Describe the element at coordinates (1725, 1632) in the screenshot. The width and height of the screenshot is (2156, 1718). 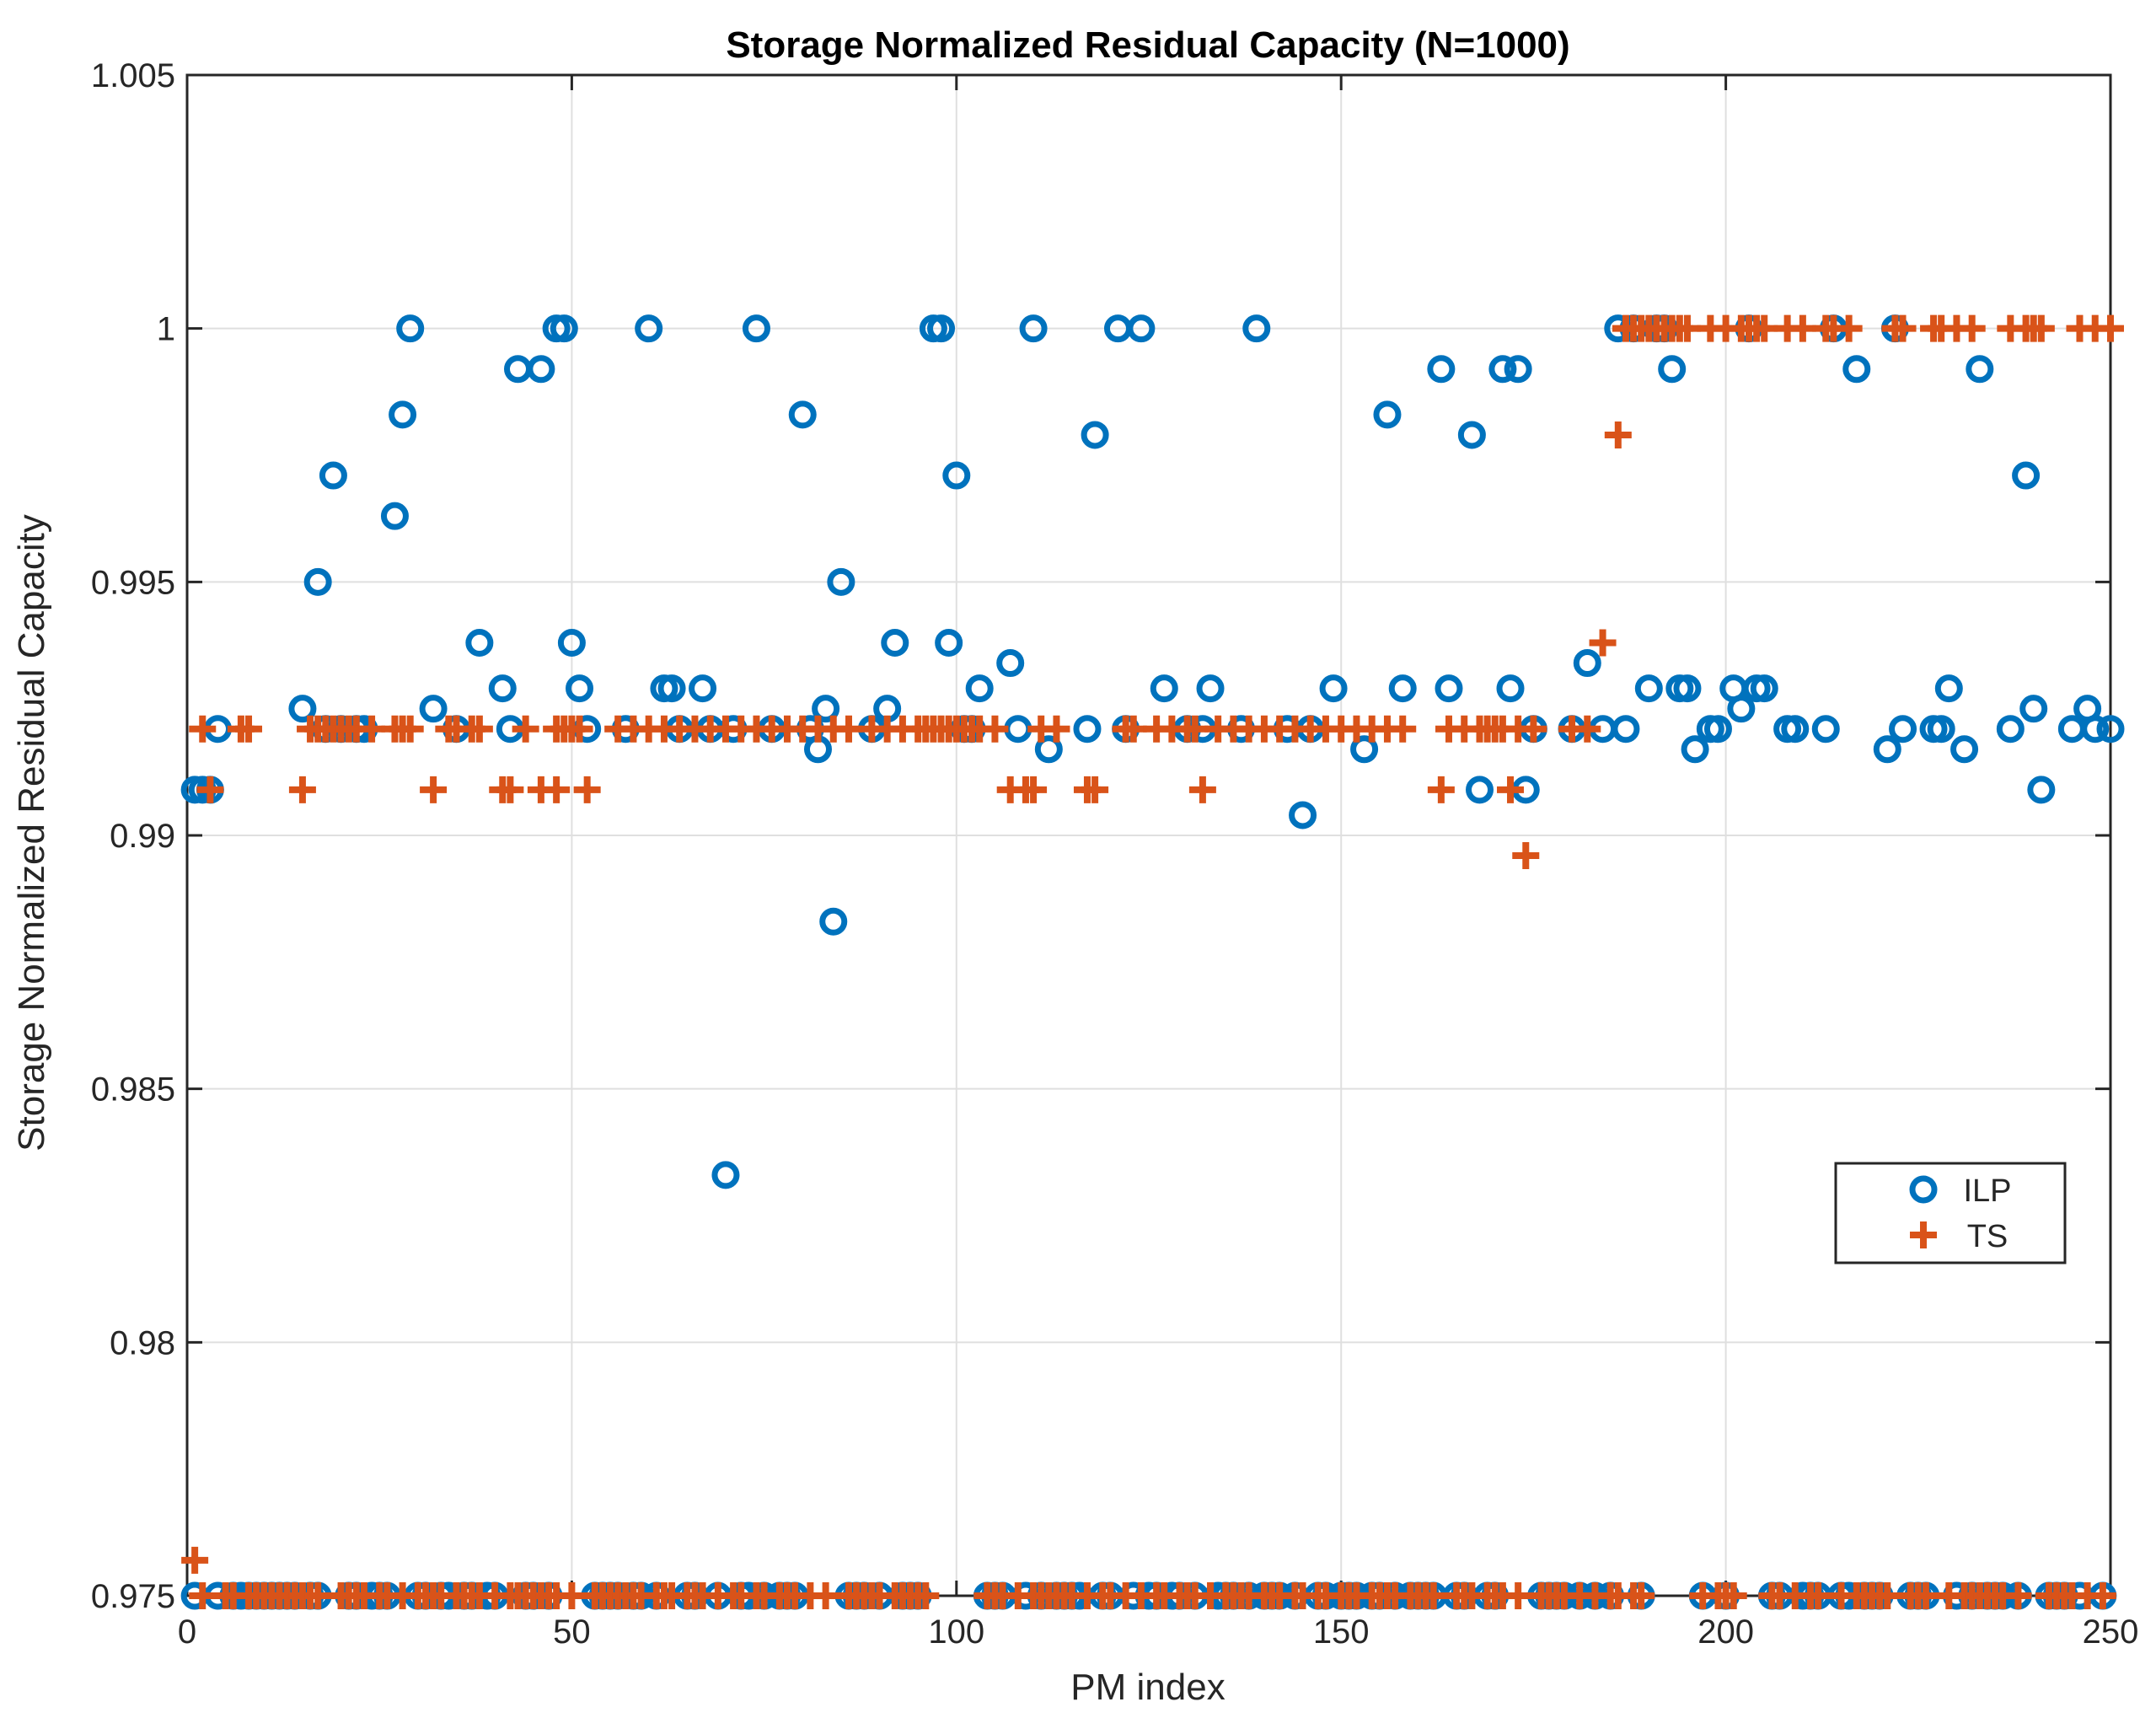
I see `x-tick-label: 200` at that location.